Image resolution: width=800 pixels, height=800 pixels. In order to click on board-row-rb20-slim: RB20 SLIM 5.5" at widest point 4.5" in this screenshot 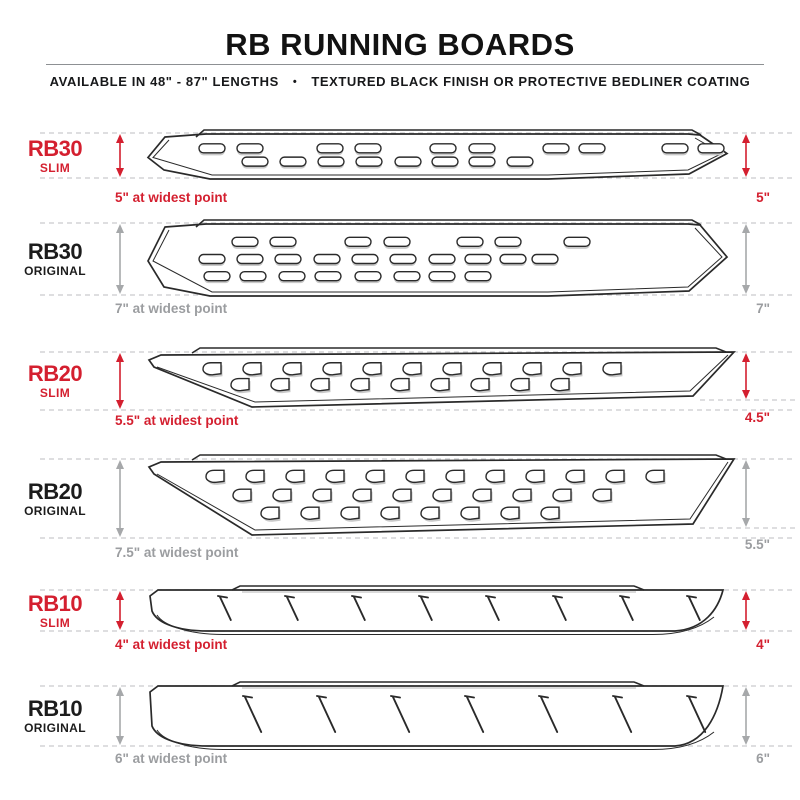, I will do `click(400, 387)`.